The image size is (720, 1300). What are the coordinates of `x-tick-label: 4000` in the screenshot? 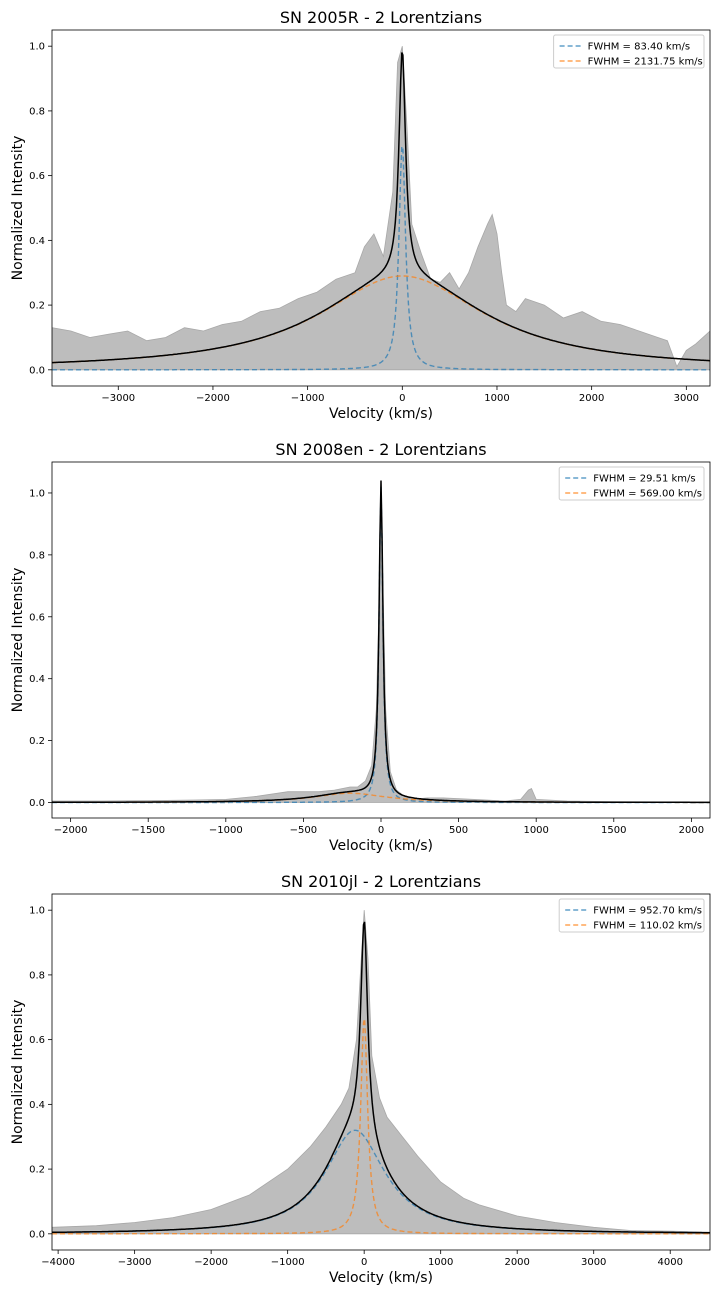 It's located at (669, 1262).